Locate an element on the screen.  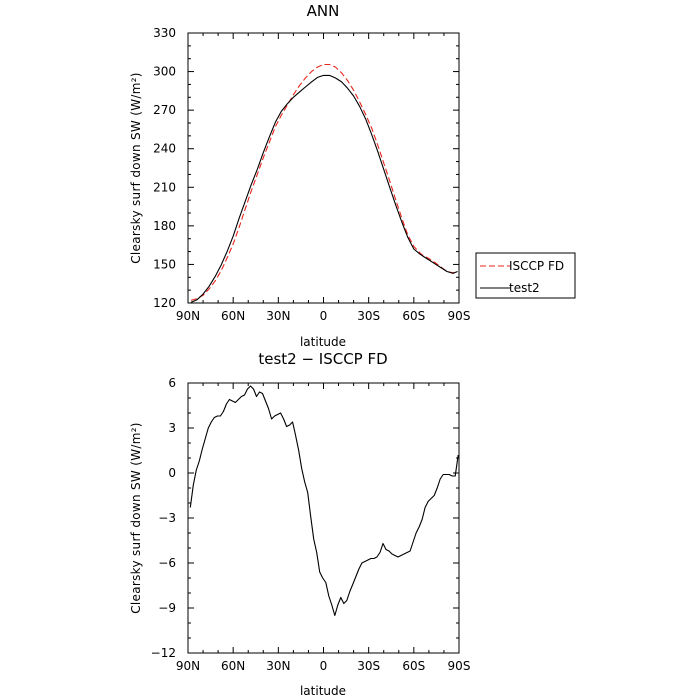
series-line is located at coordinates (324, 501).